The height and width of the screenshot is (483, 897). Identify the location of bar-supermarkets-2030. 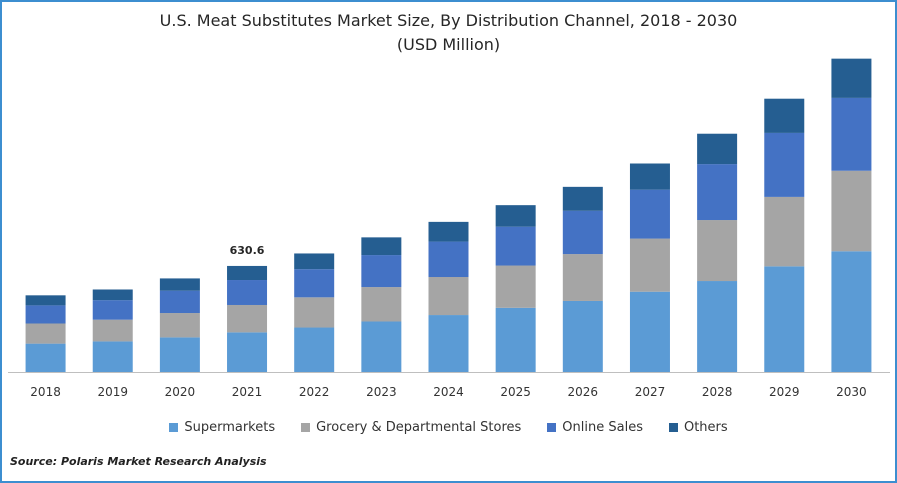
(851, 311).